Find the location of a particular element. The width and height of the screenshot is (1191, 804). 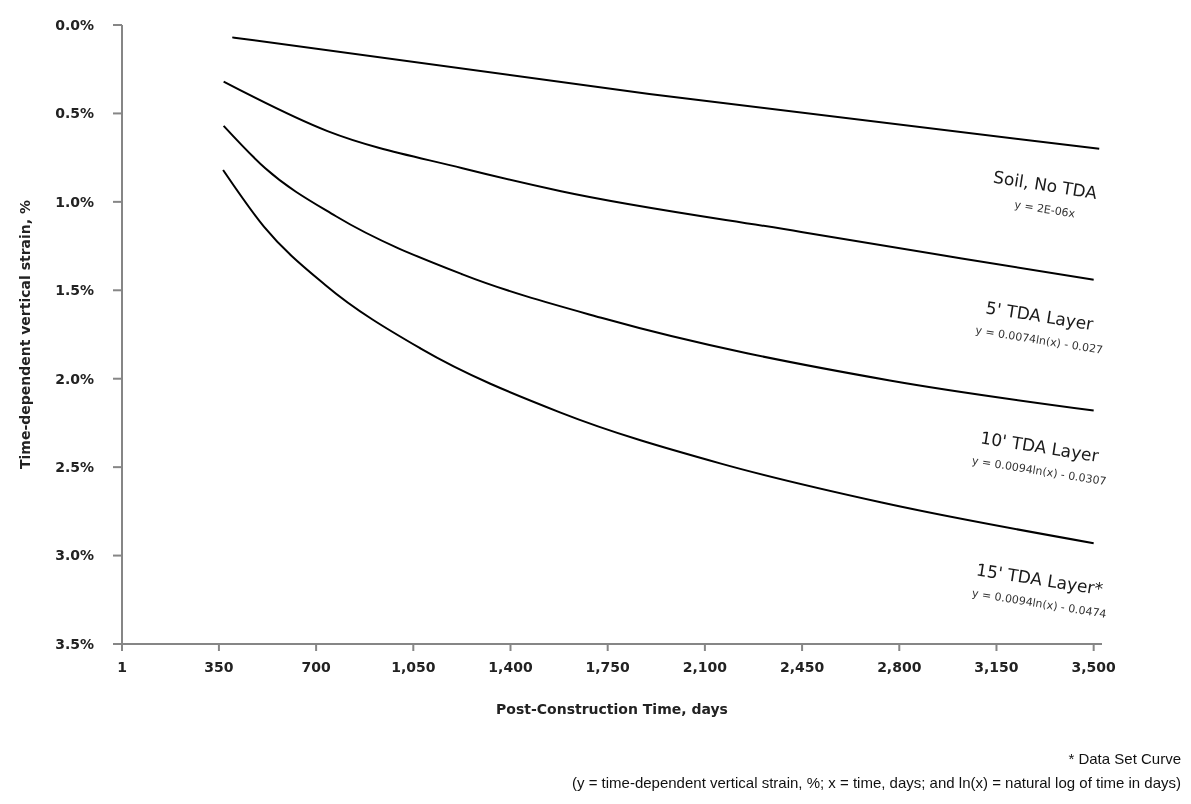

y-tick-label: 3.5% is located at coordinates (74, 643).